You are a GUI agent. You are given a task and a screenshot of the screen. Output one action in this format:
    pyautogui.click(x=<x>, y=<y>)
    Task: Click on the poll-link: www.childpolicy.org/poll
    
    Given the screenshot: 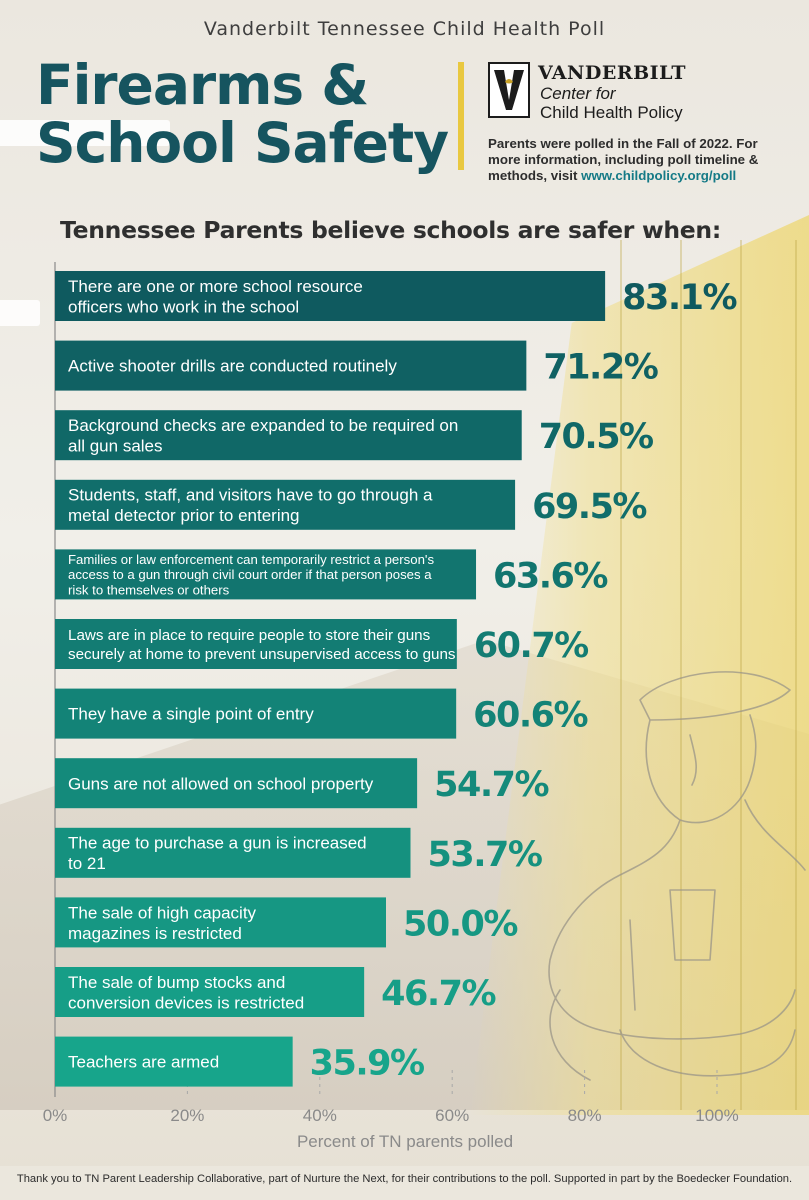 What is the action you would take?
    pyautogui.click(x=659, y=175)
    